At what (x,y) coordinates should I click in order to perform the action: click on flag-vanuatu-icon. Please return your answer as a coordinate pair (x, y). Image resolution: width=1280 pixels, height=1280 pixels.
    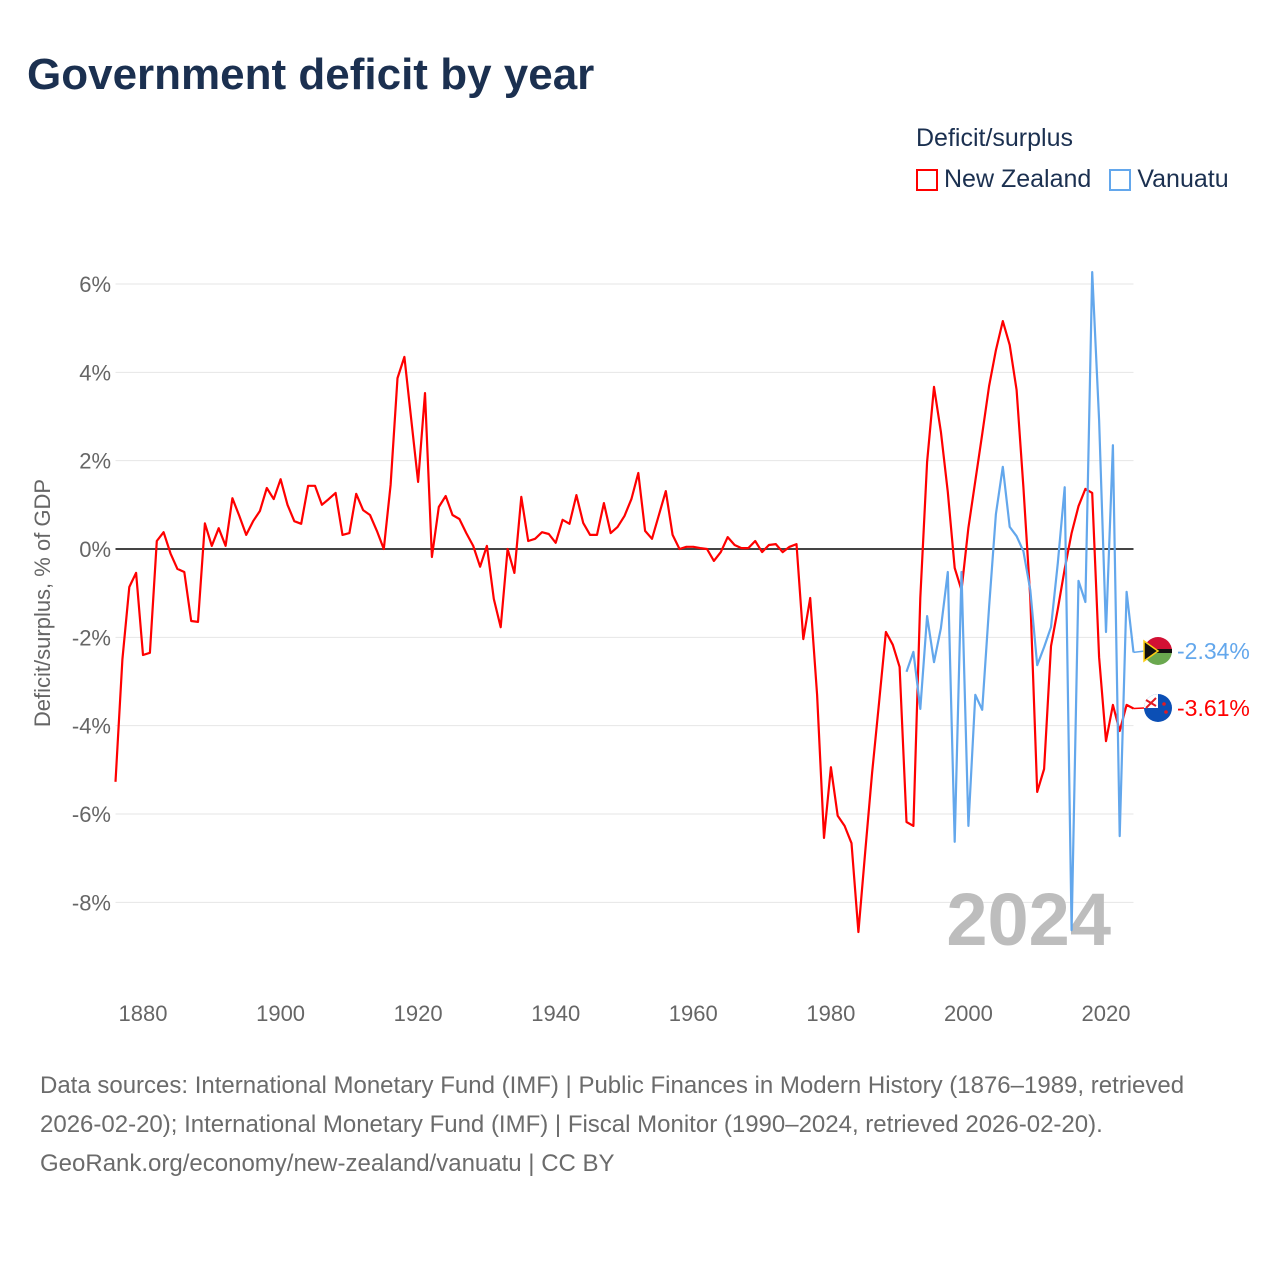
    Looking at the image, I should click on (1151, 651).